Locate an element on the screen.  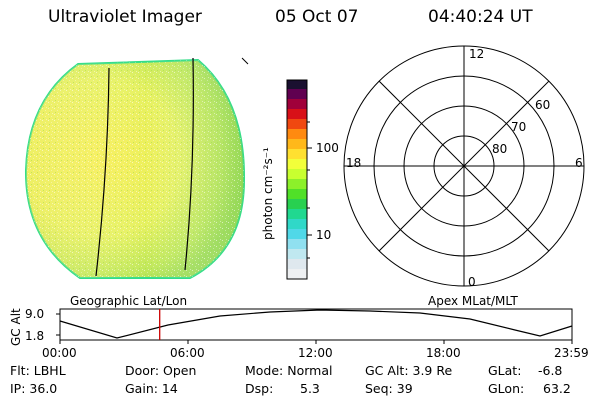
gc-alt-axis-label: GC Alt is located at coordinates (16, 327).